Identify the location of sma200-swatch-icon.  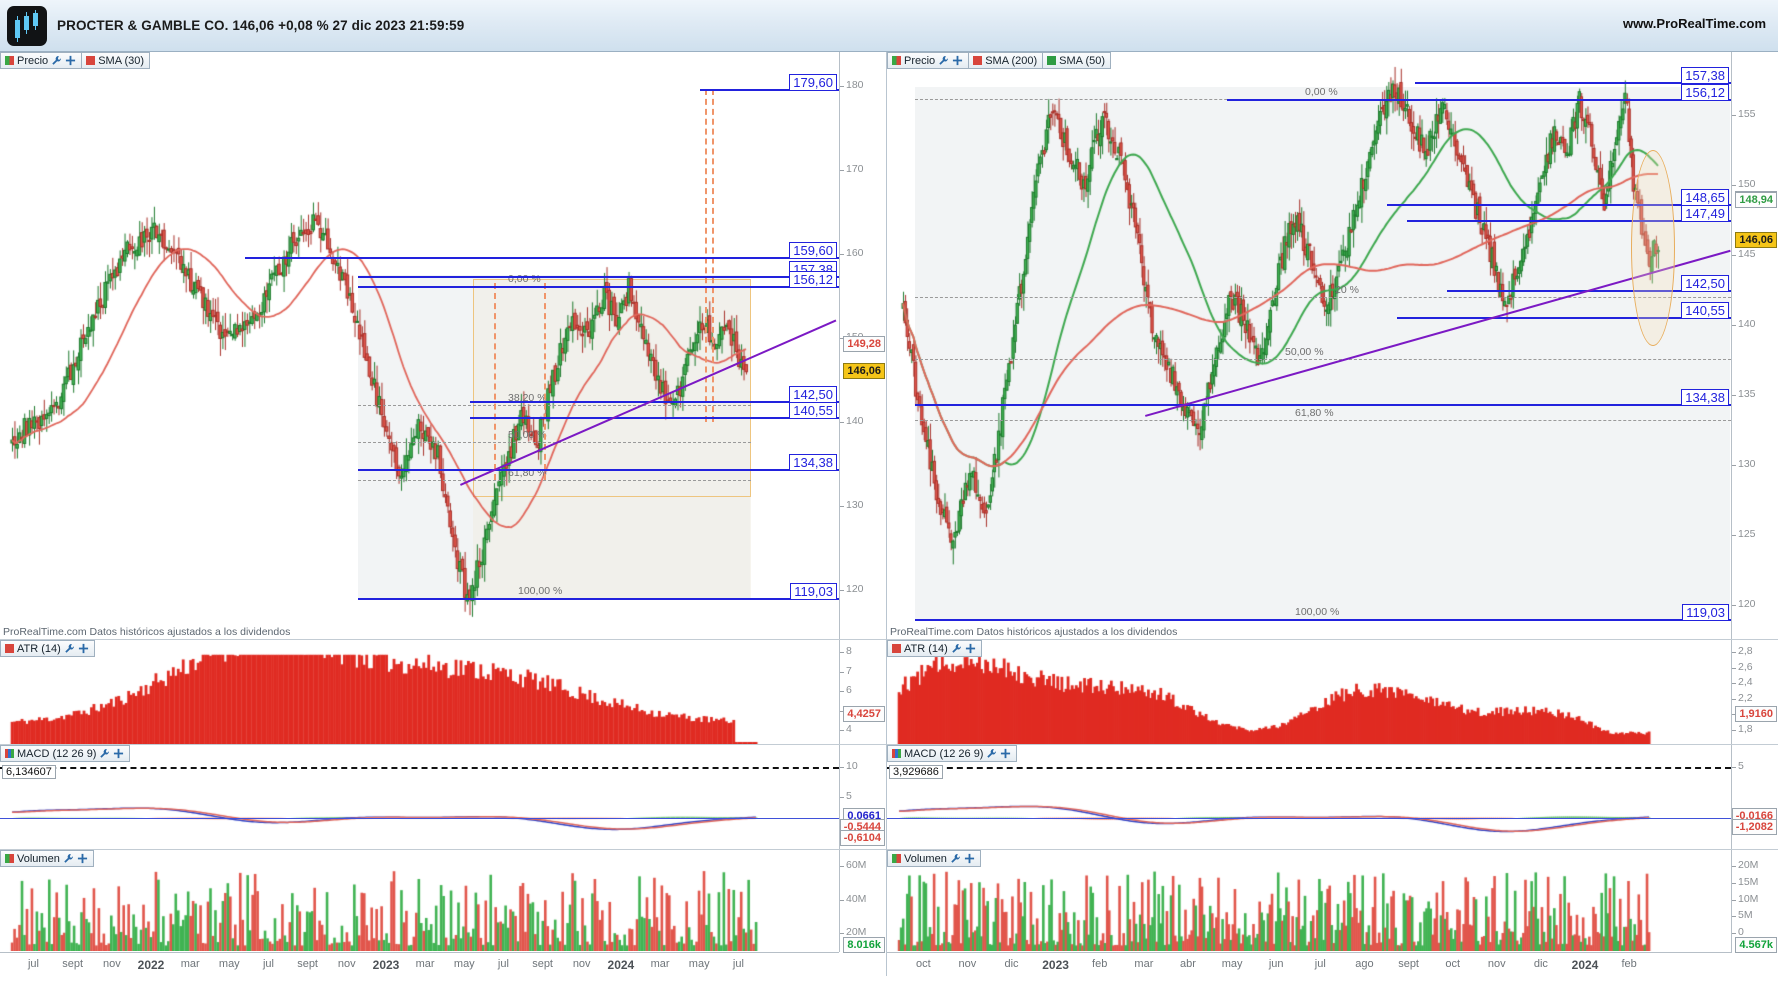
(978, 60).